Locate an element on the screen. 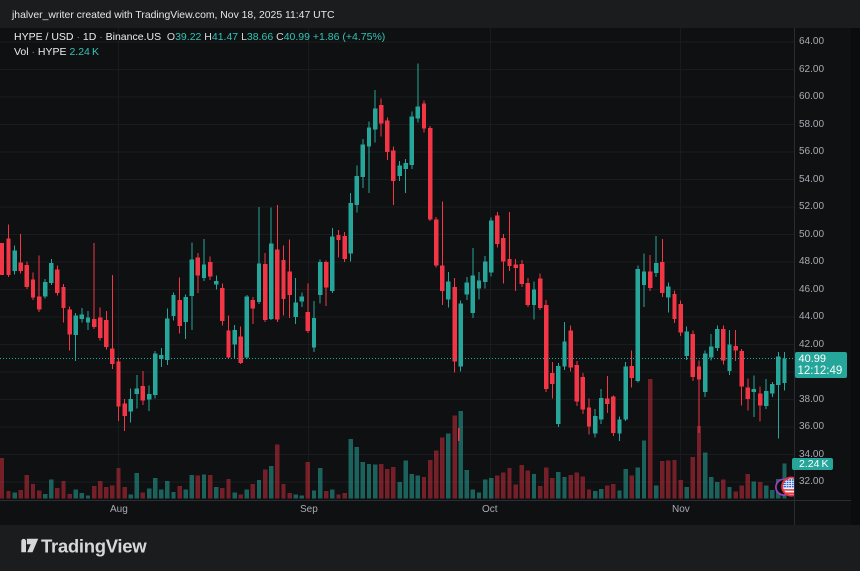 The height and width of the screenshot is (571, 860). svg-text: TradingView is located at coordinates (94, 545).